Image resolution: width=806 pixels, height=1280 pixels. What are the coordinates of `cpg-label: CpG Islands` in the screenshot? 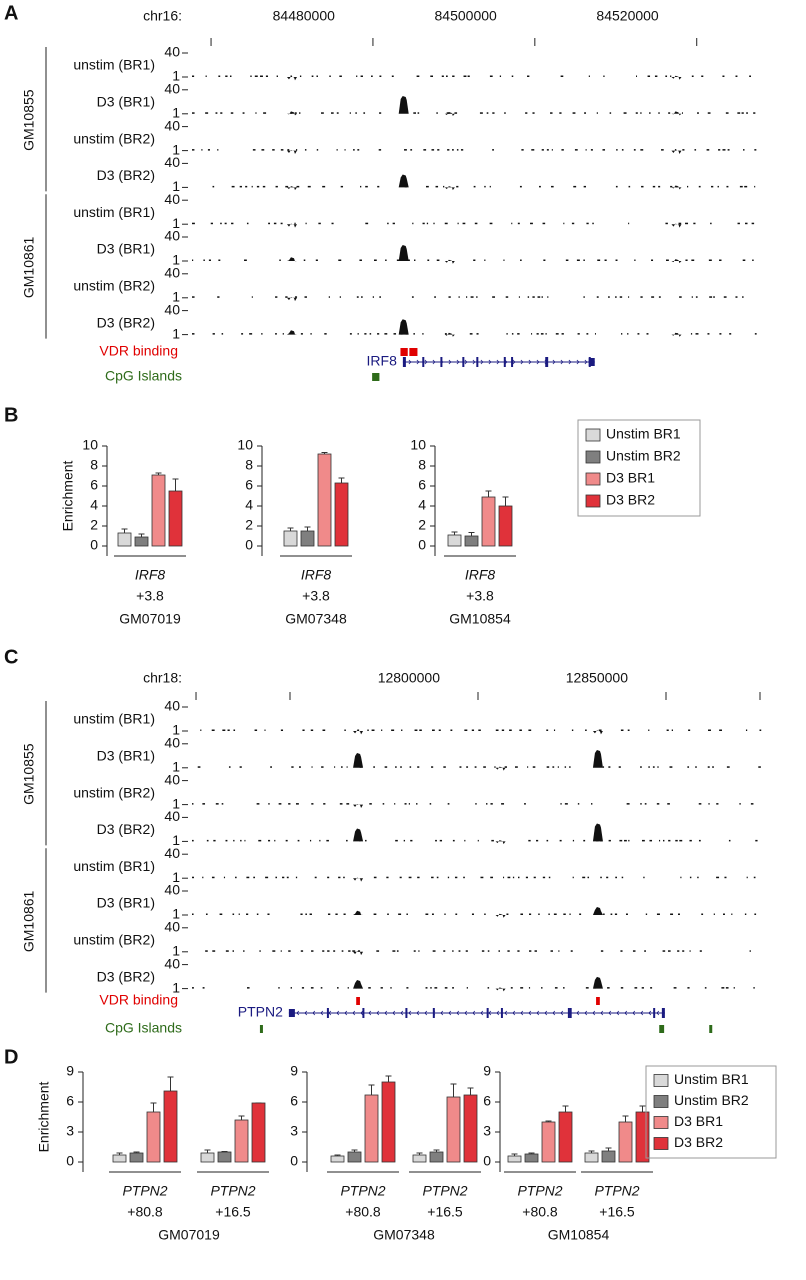 It's located at (143, 376).